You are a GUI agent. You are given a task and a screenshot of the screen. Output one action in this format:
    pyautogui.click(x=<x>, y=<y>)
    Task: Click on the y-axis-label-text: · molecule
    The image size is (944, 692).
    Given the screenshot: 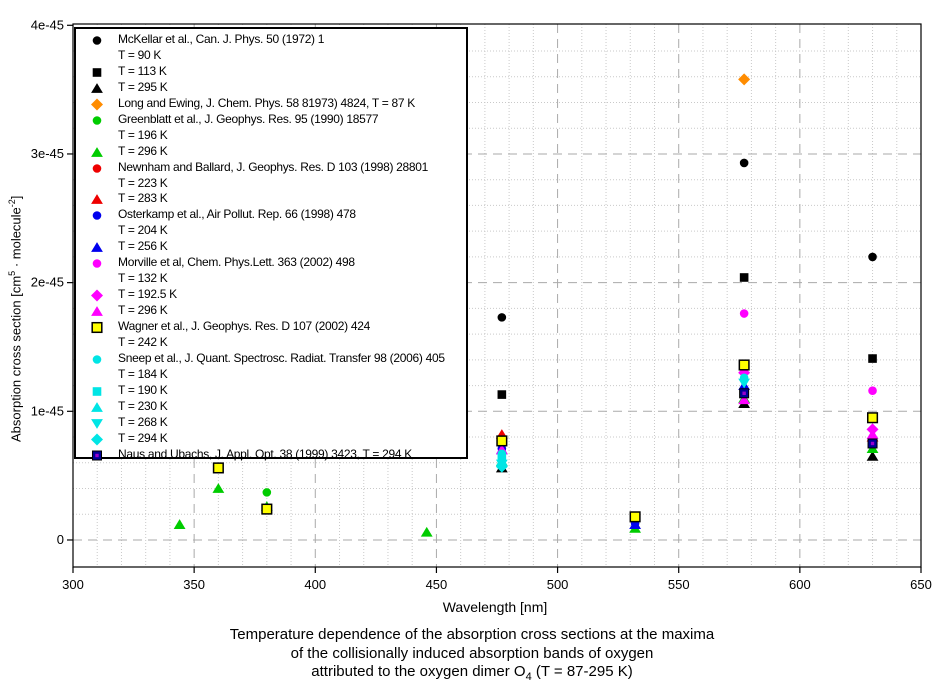 What is the action you would take?
    pyautogui.click(x=16, y=239)
    